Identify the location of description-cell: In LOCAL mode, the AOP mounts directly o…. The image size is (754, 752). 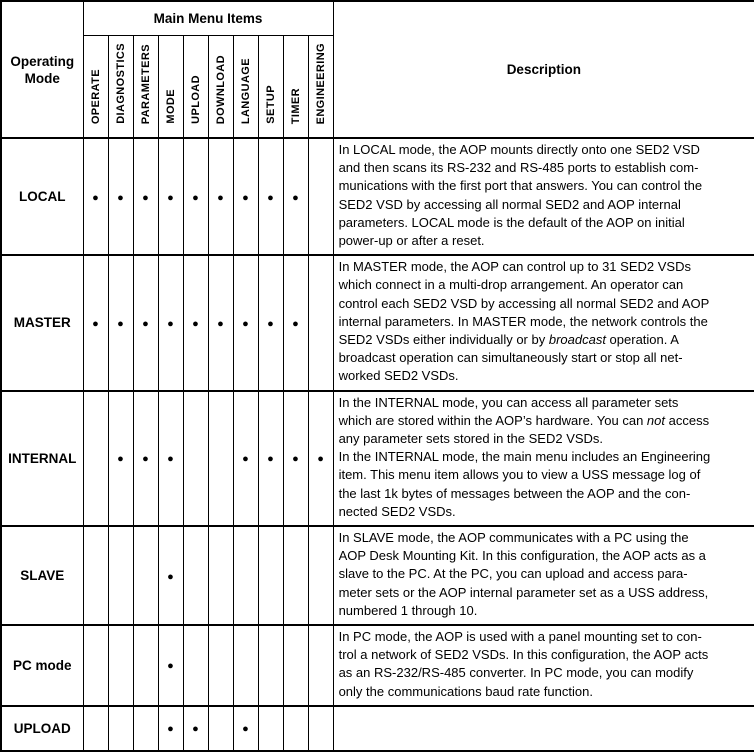
(543, 196).